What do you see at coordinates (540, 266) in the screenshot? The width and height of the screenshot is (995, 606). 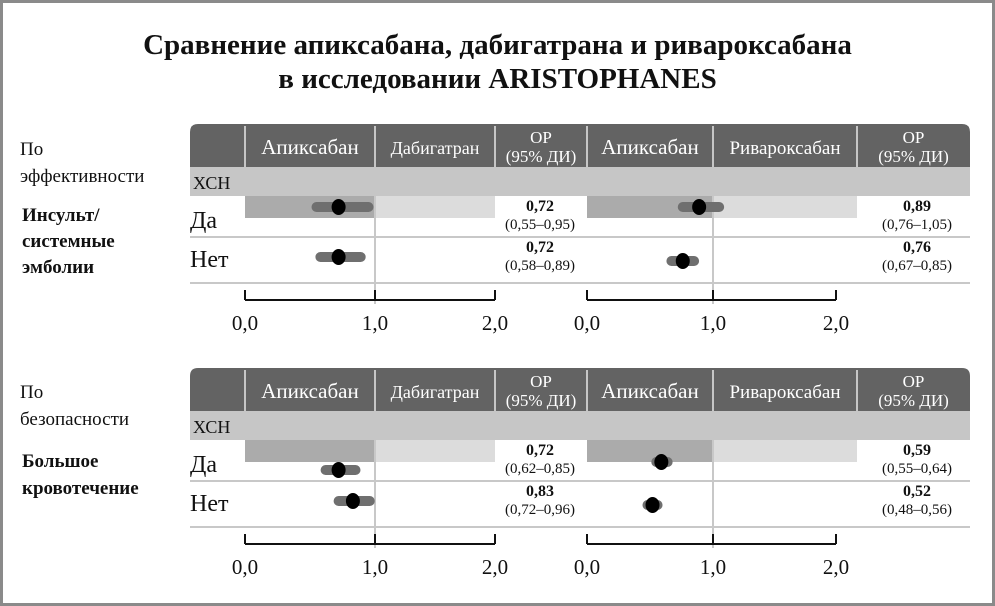 I see `ci-value: (0,58–0,89)` at bounding box center [540, 266].